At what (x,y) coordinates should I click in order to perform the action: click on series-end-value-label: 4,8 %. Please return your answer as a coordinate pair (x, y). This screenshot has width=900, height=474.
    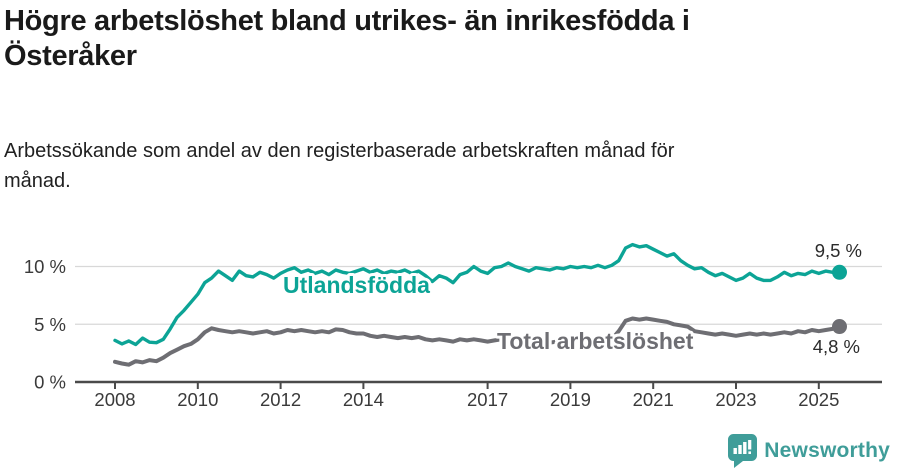
    Looking at the image, I should click on (836, 346).